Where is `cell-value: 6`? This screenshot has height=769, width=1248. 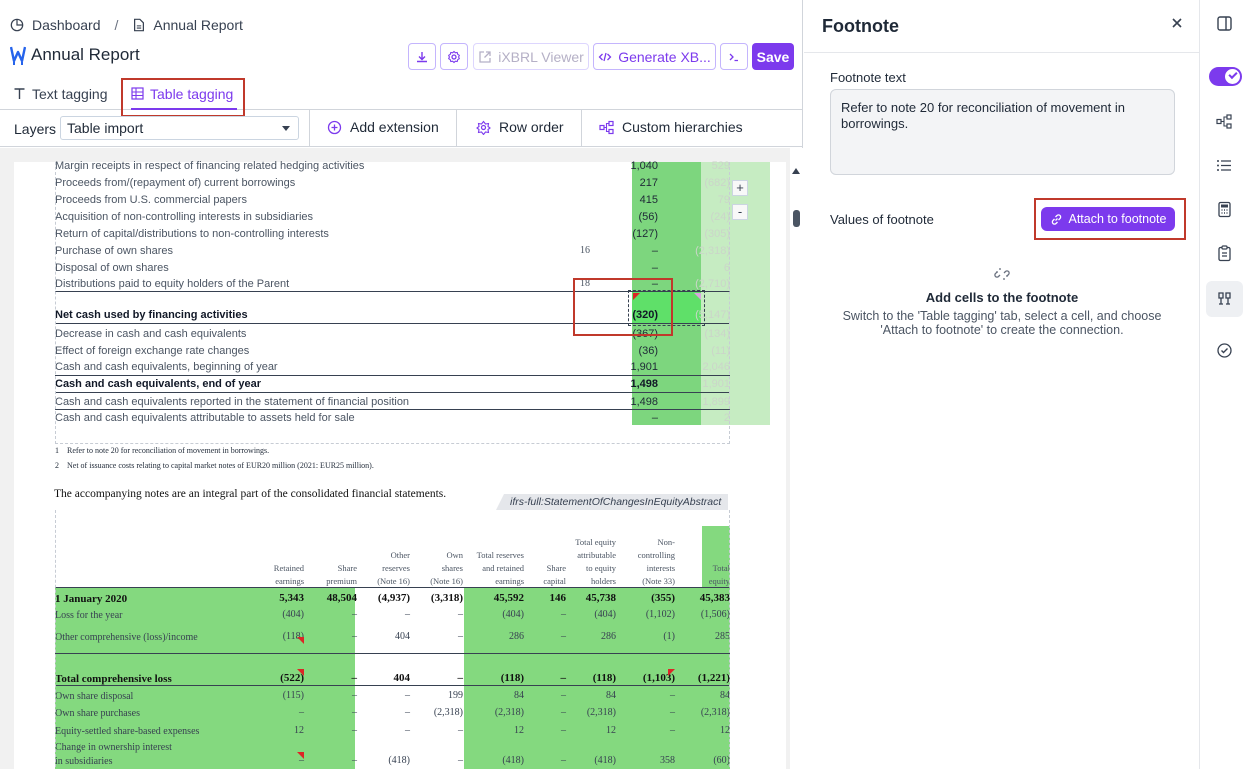 cell-value: 6 is located at coordinates (726, 268).